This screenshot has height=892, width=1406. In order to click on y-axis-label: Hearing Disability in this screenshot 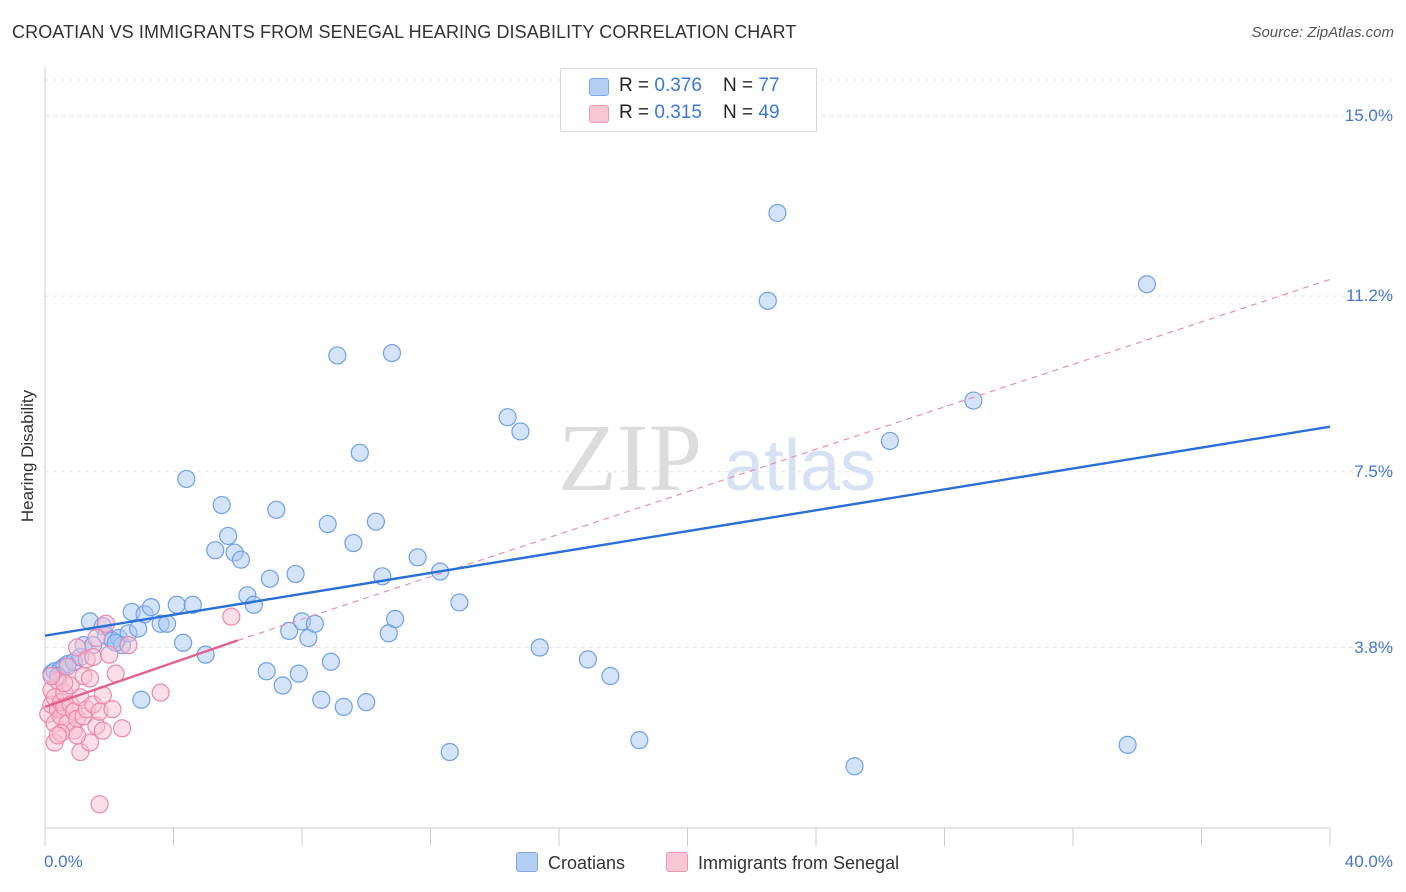, I will do `click(27, 456)`.